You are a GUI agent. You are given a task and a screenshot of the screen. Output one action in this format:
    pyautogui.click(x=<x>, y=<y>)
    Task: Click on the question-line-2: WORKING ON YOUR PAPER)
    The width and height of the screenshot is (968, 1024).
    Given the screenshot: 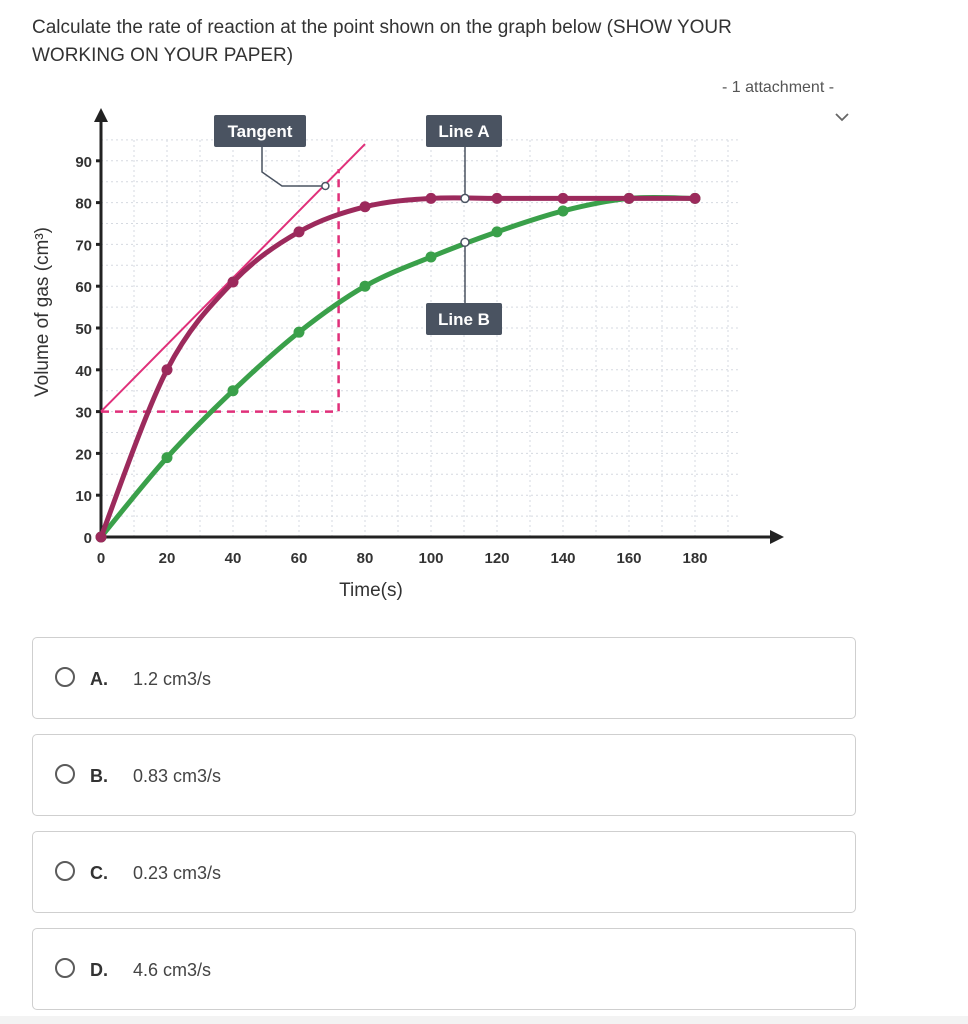 What is the action you would take?
    pyautogui.click(x=163, y=55)
    